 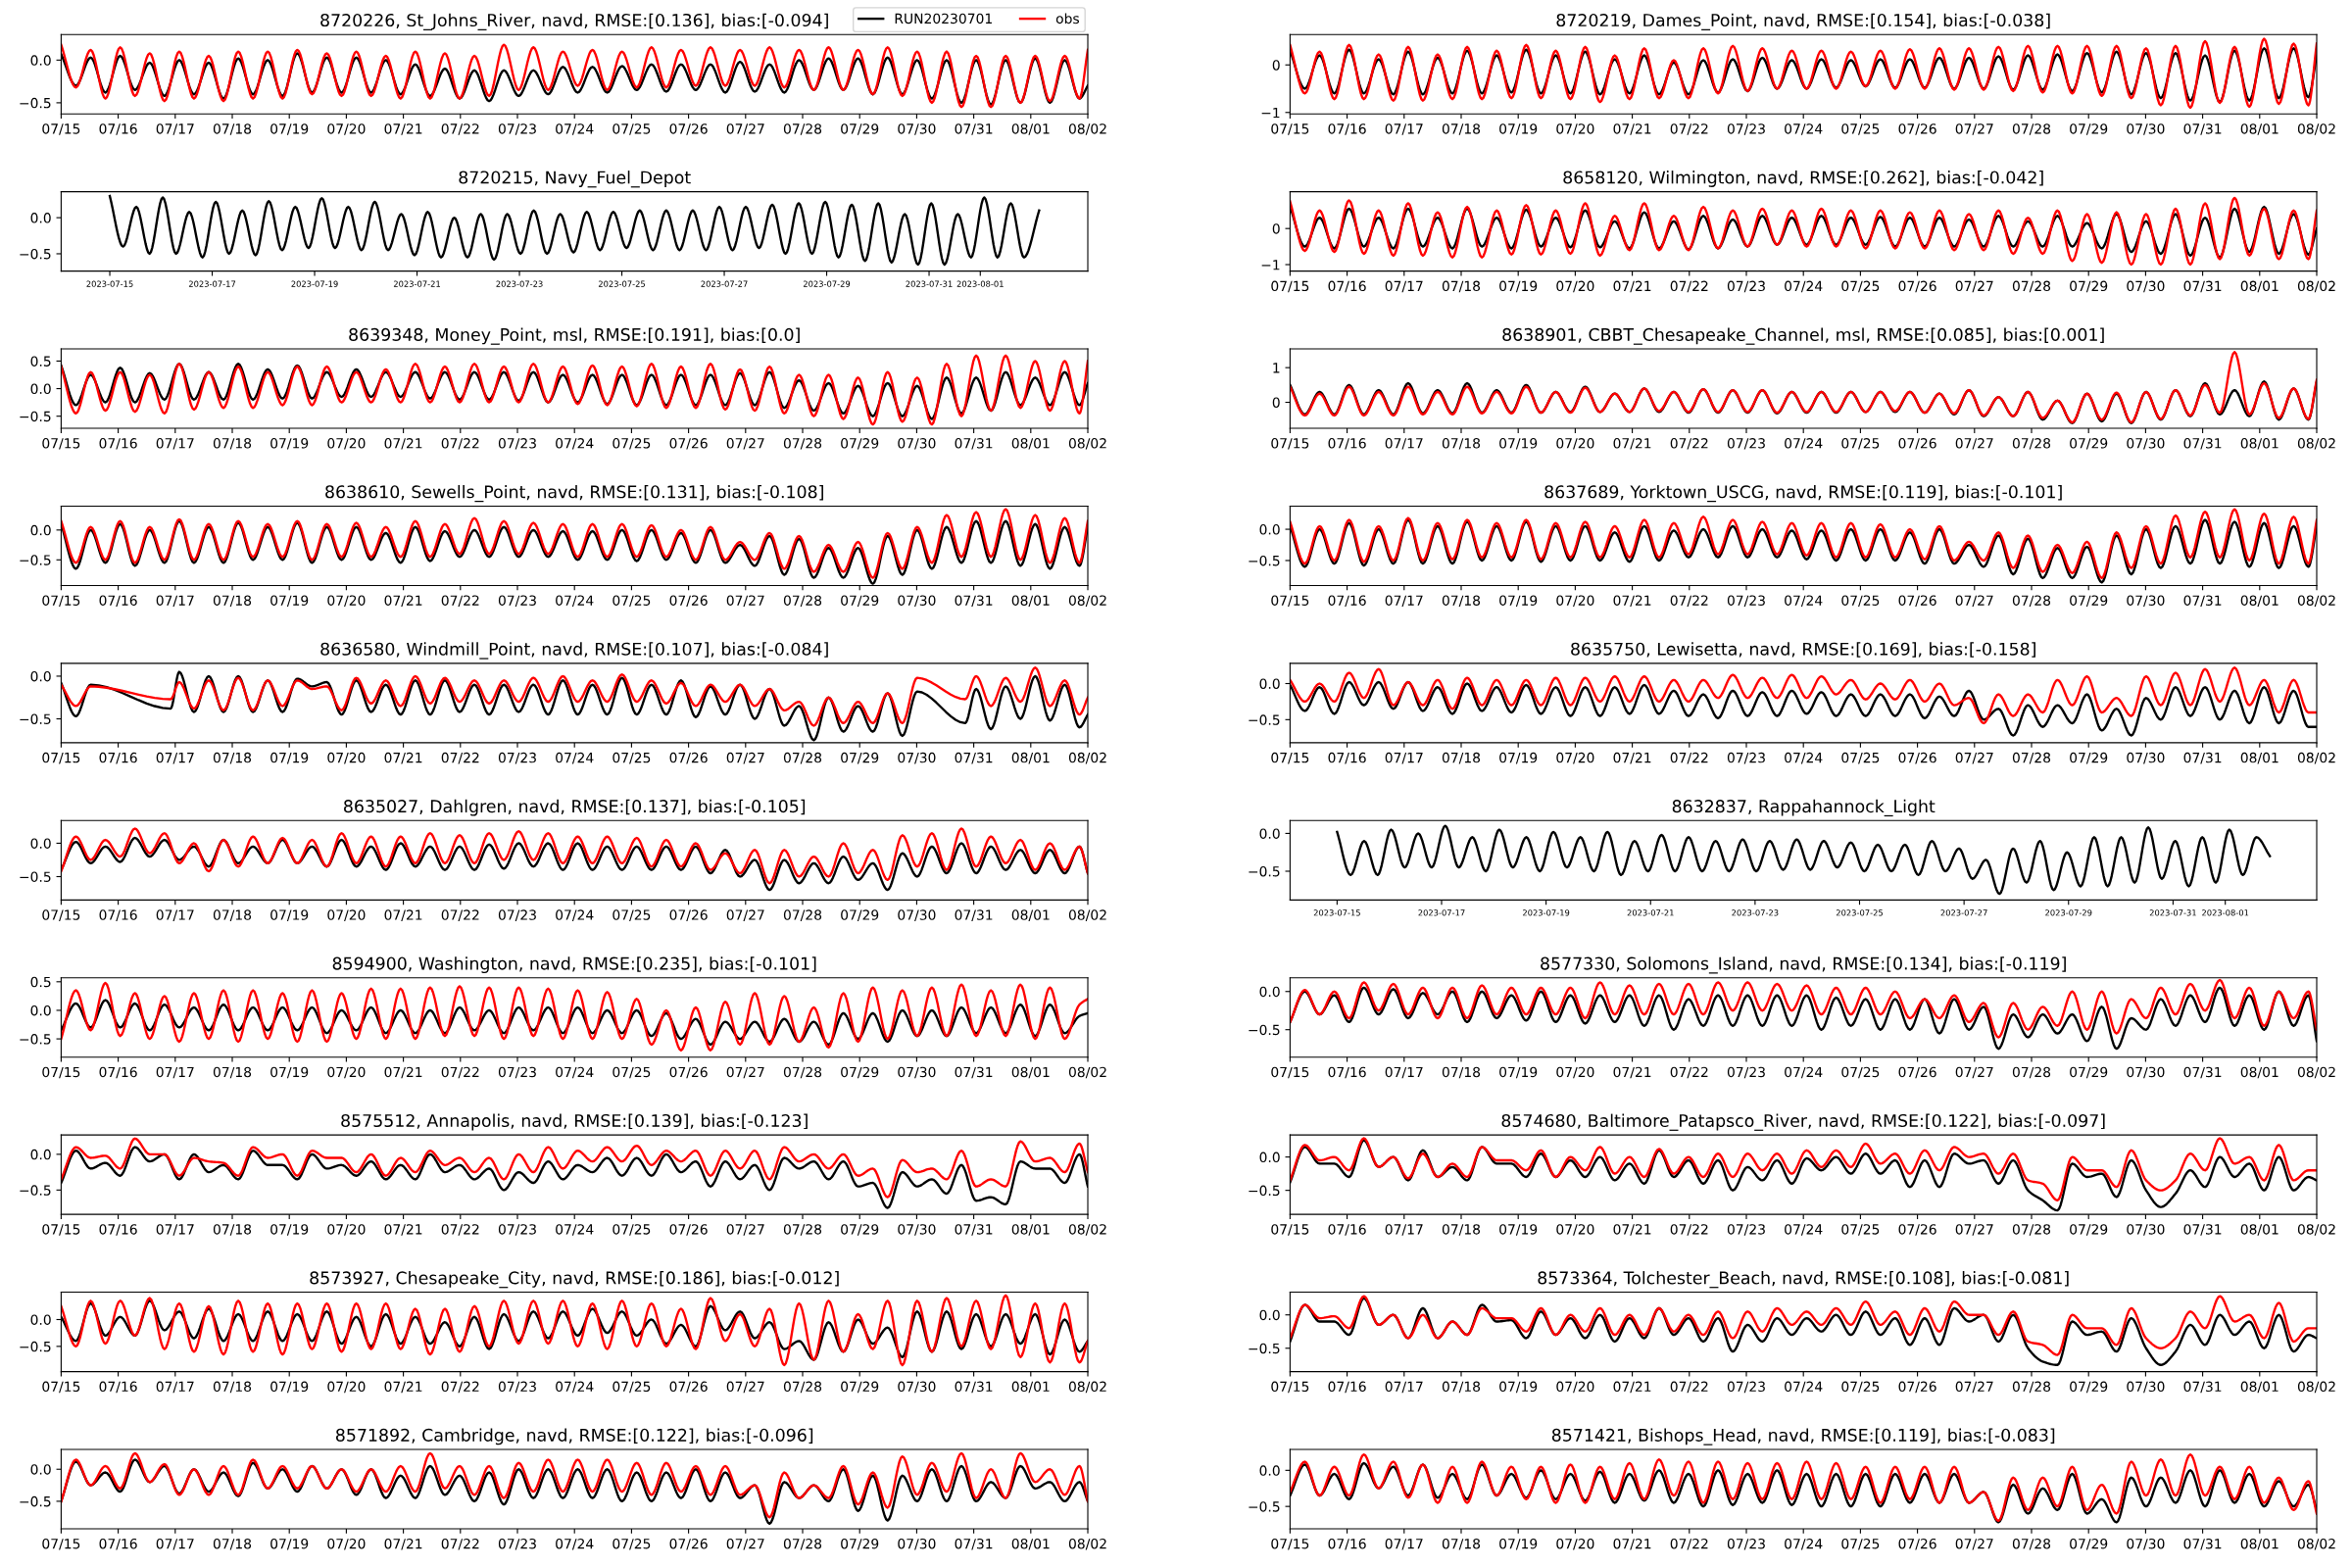 What do you see at coordinates (2172, 912) in the screenshot?
I see `x-tick-label: 2023-07-31` at bounding box center [2172, 912].